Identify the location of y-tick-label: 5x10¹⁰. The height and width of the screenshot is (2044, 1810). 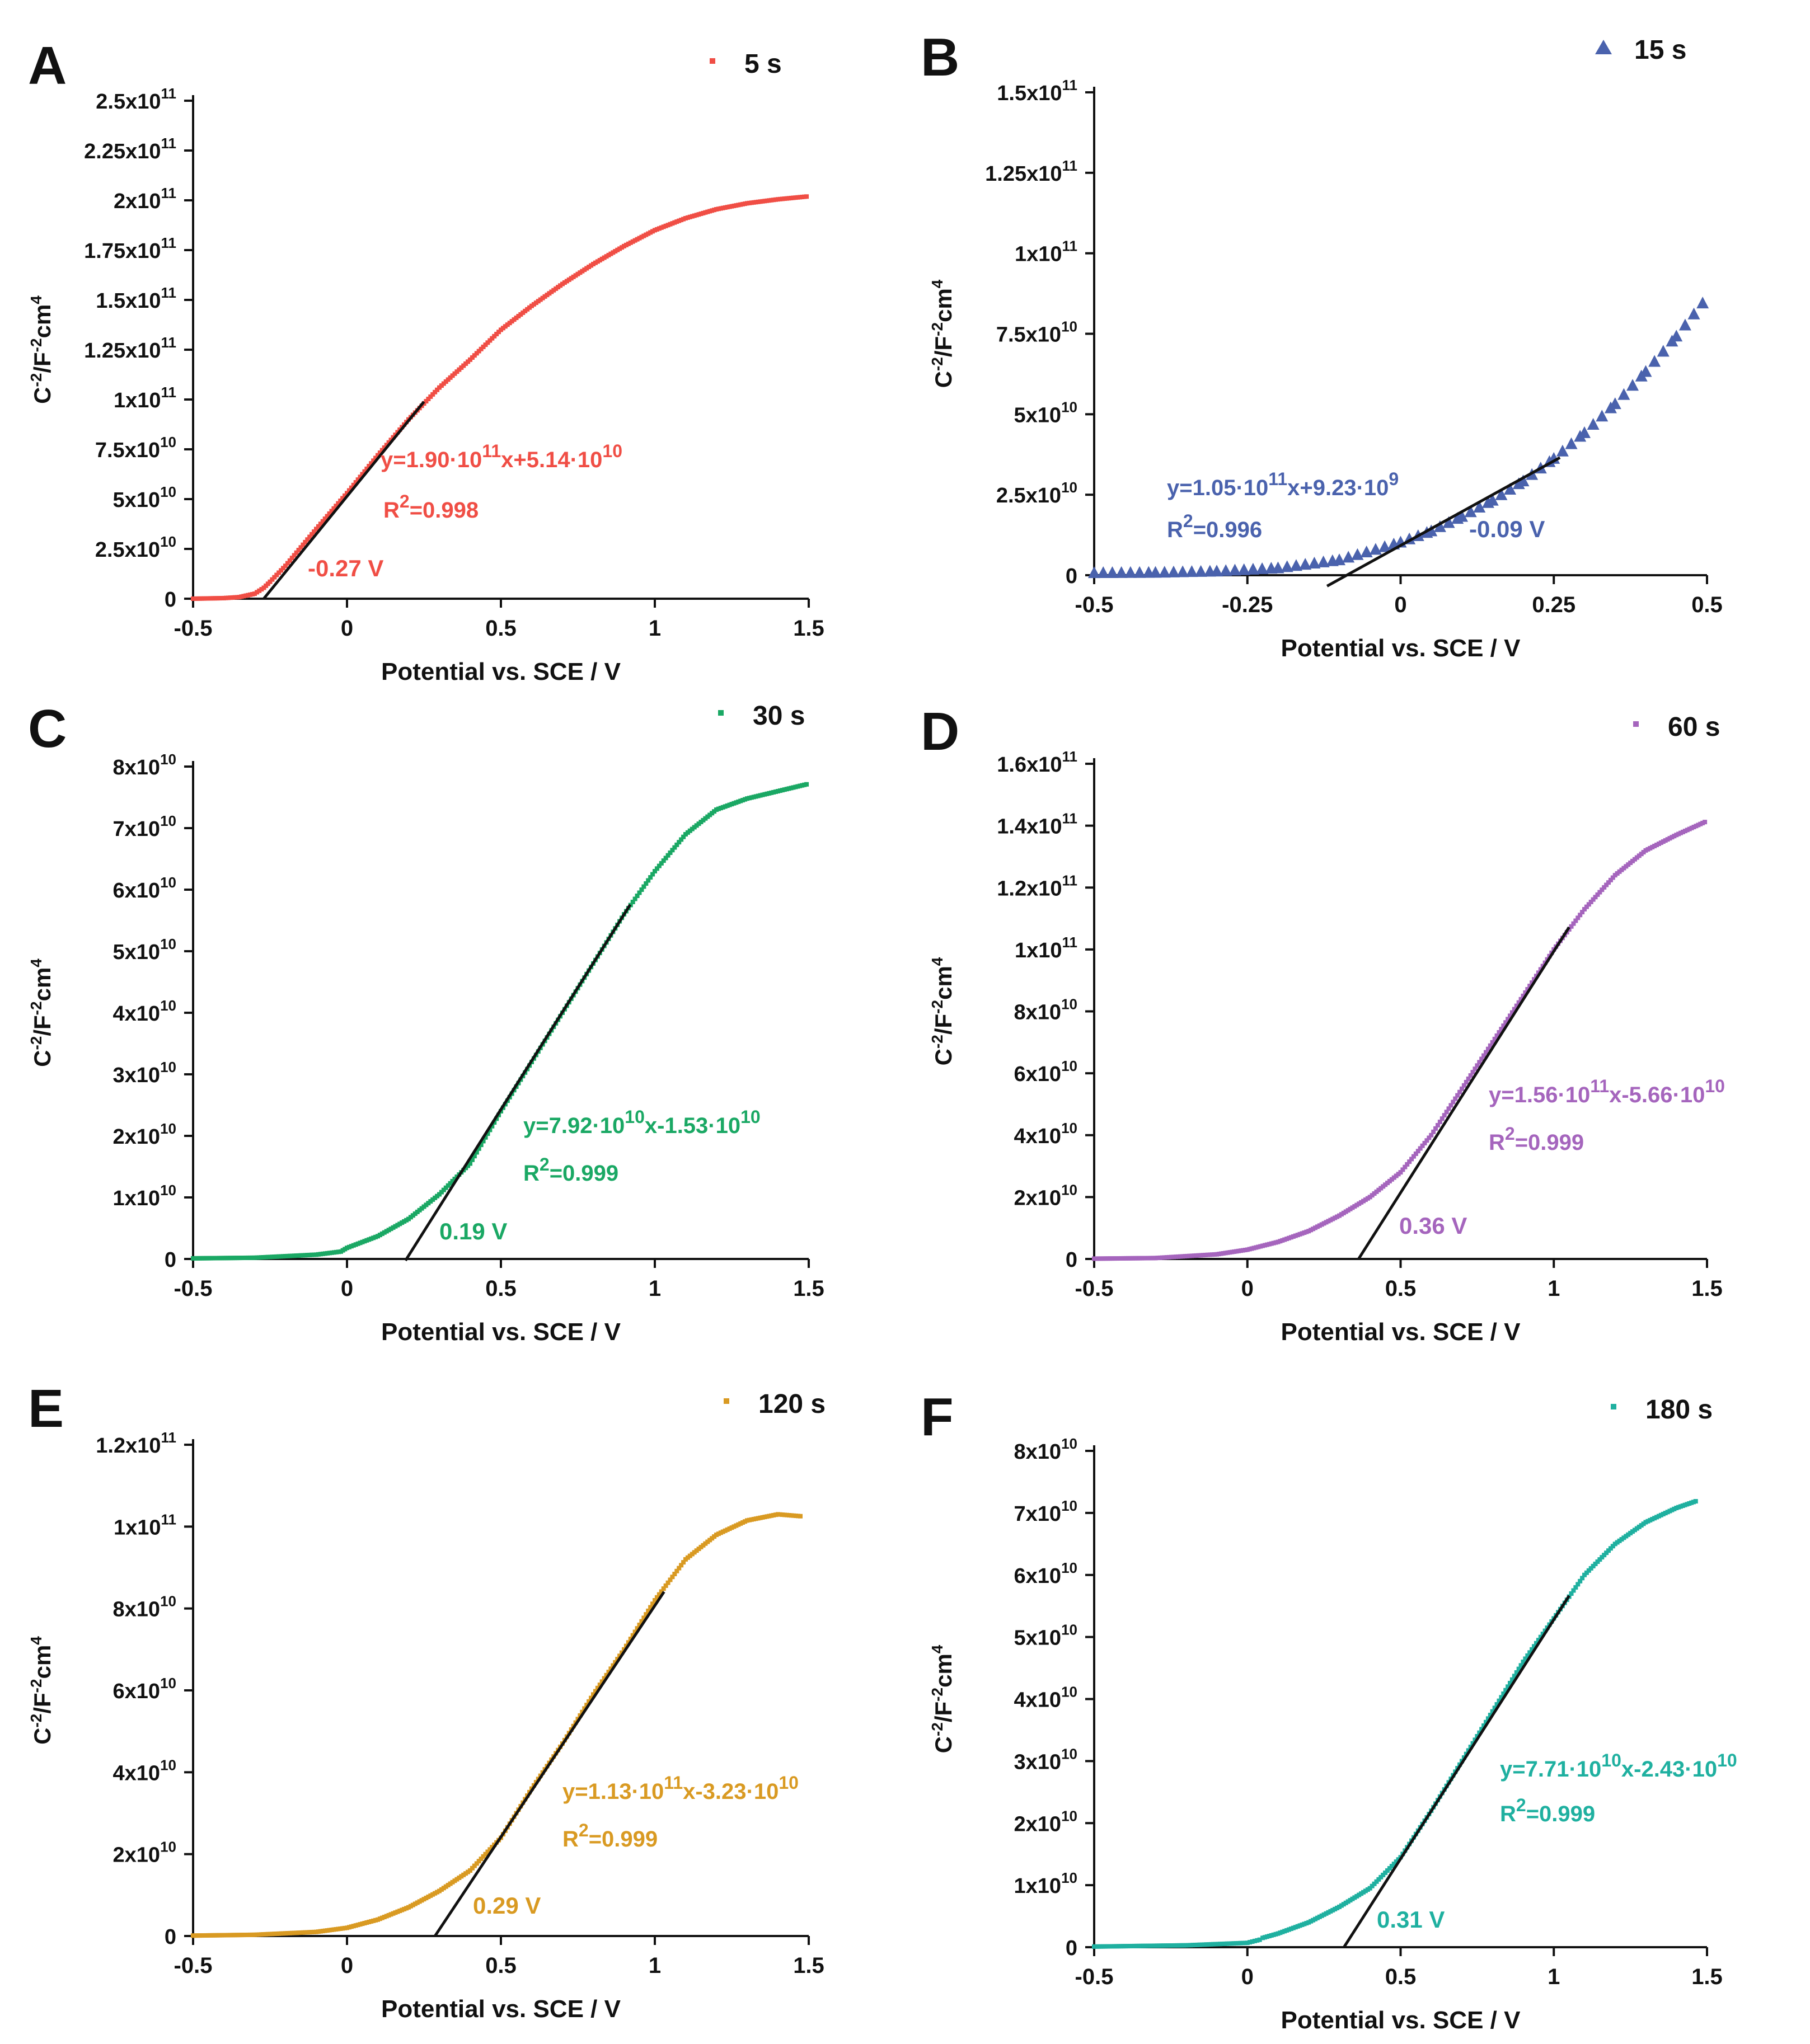
(144, 950).